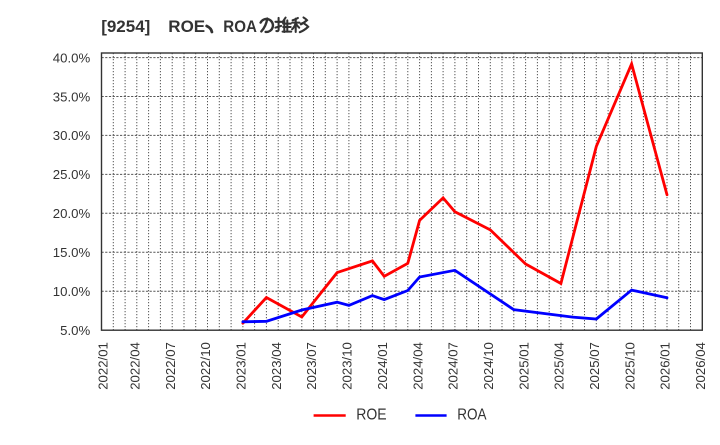  I want to click on svg-text: 35.0%, so click(72, 96).